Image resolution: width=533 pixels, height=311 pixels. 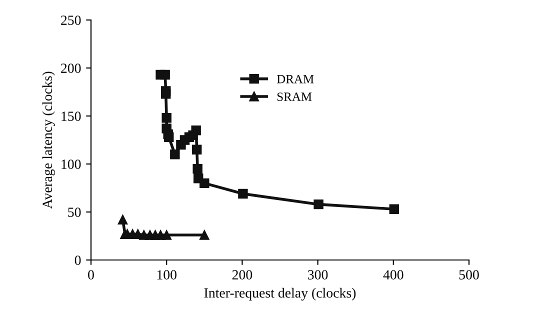 I want to click on y-tick-label: 100, so click(x=71, y=164).